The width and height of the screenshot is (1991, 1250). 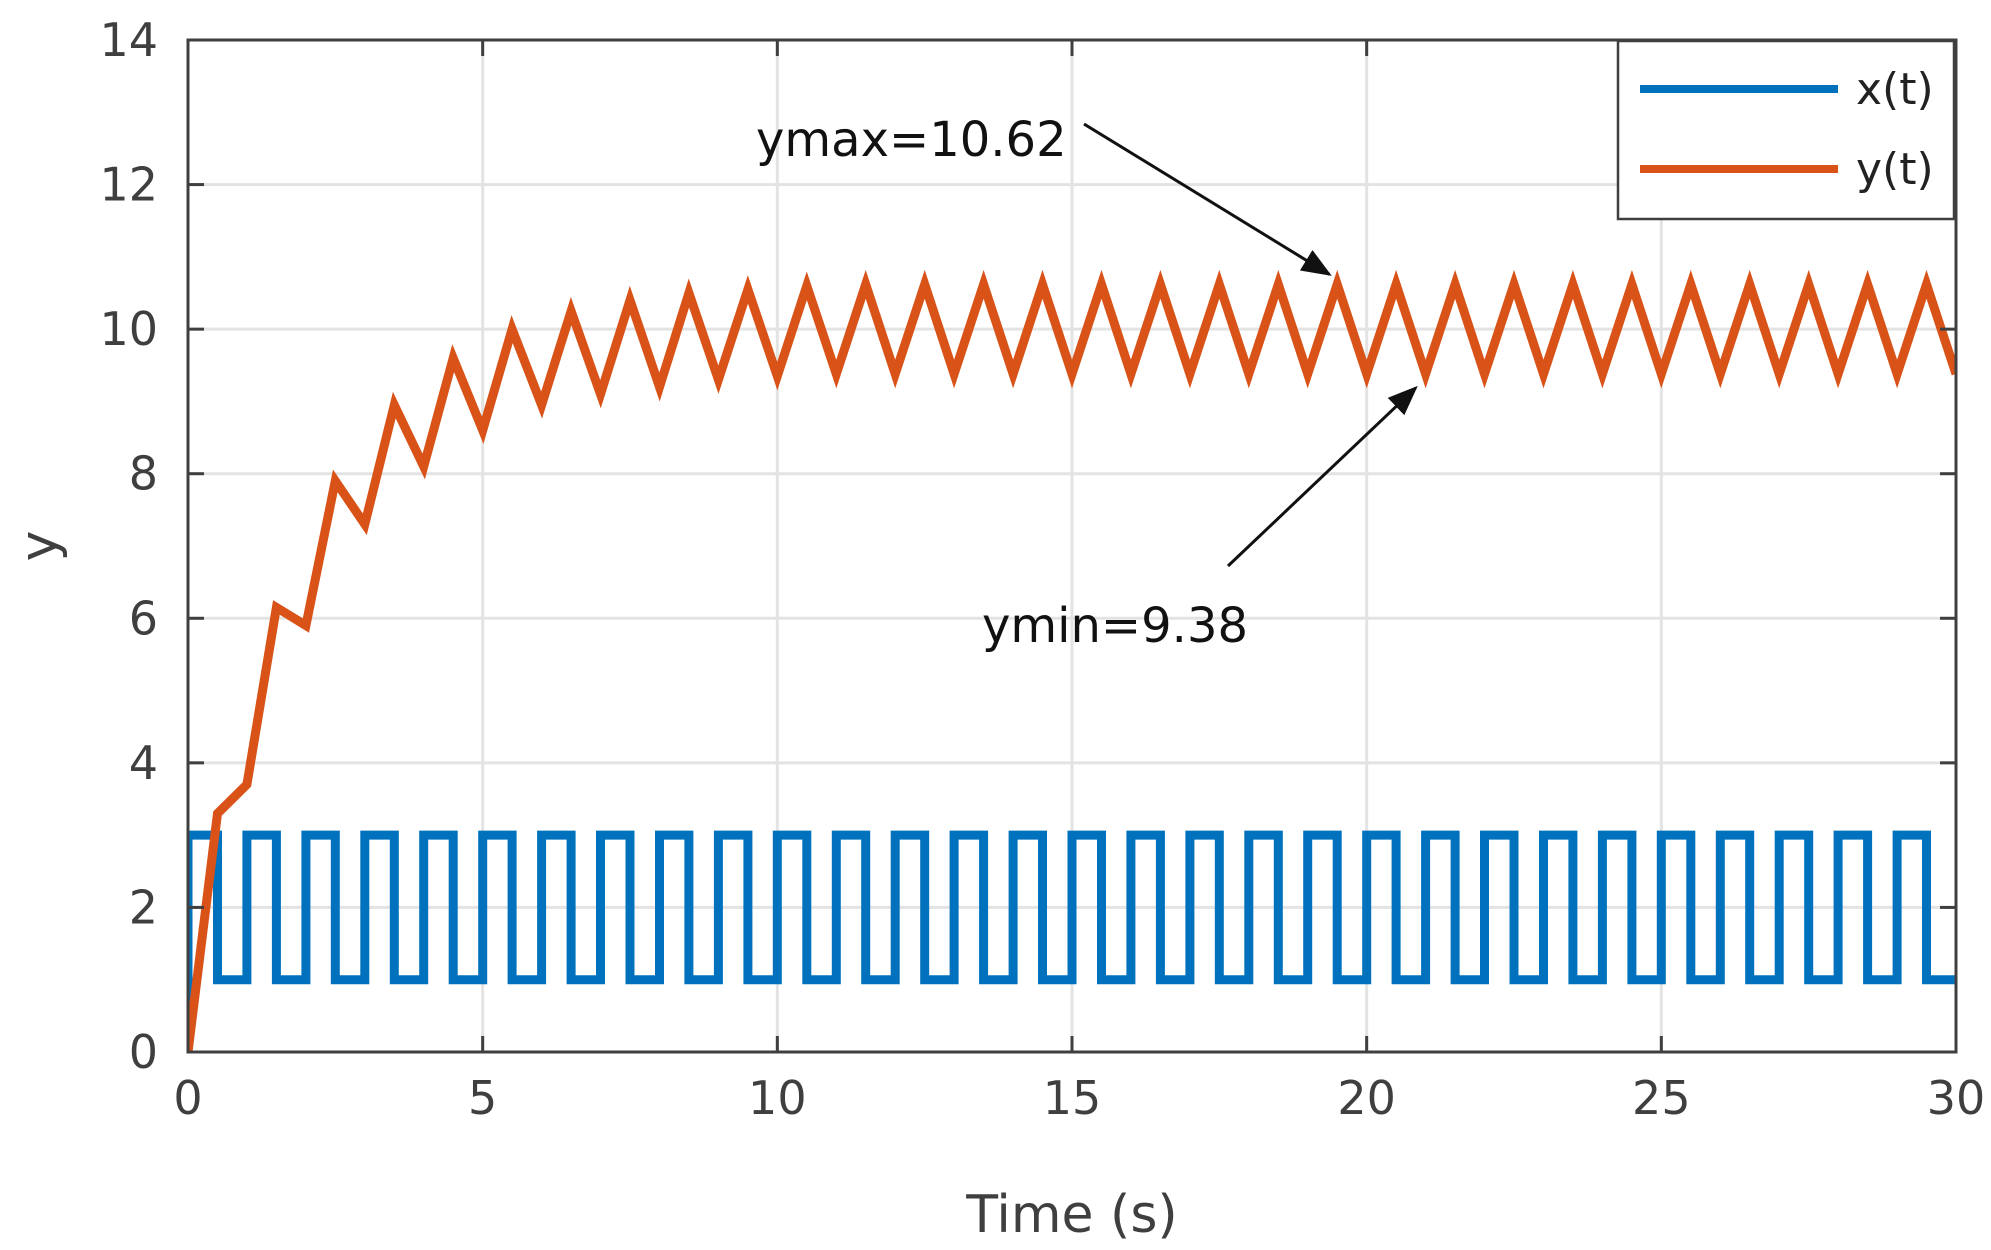 I want to click on legend-label-x: x(t), so click(x=1895, y=89).